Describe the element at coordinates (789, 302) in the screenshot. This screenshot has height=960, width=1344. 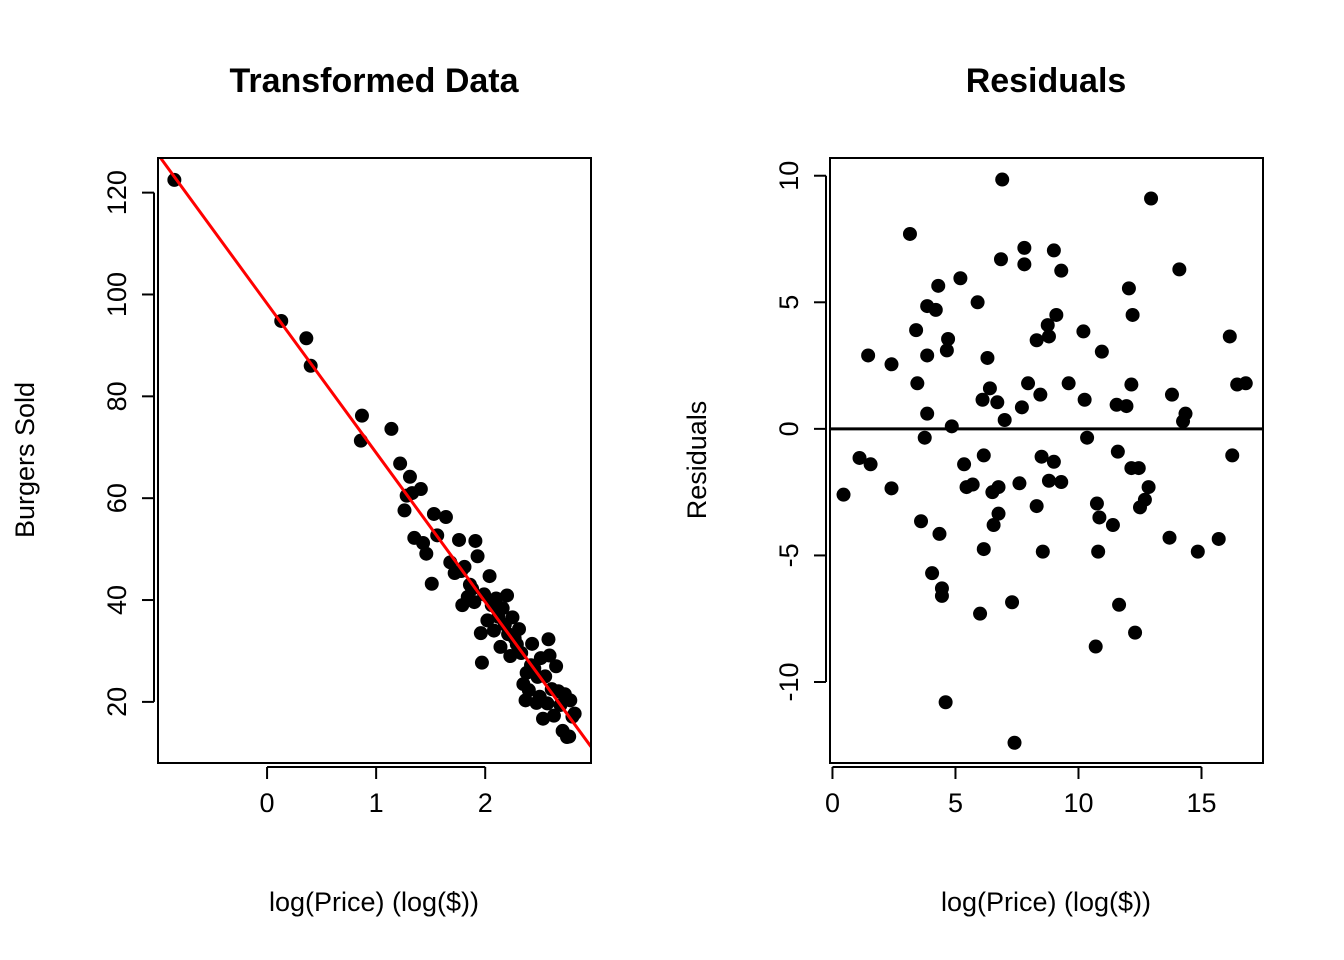
I see `y-tick-label: 5` at that location.